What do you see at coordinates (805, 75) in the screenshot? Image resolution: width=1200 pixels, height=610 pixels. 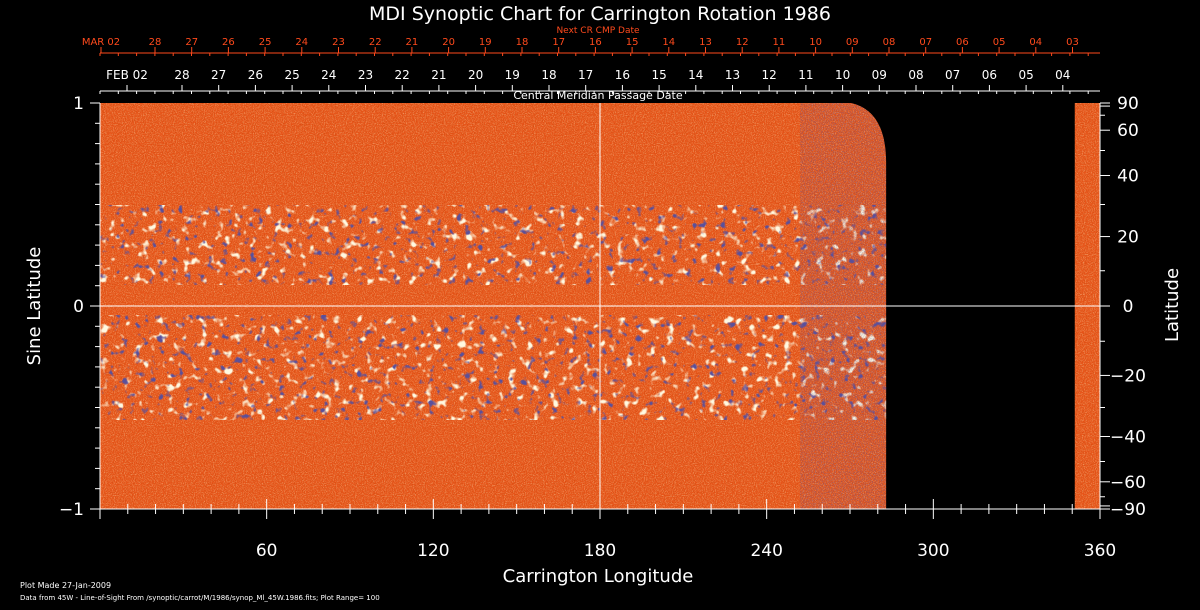 I see `cmp-date-label: 11` at bounding box center [805, 75].